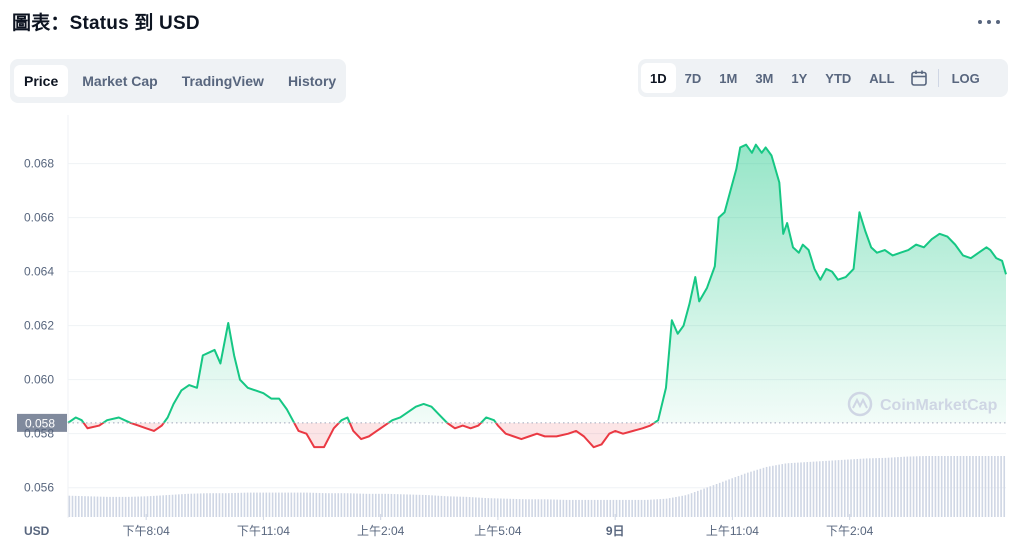  I want to click on volume-bars, so click(537, 486).